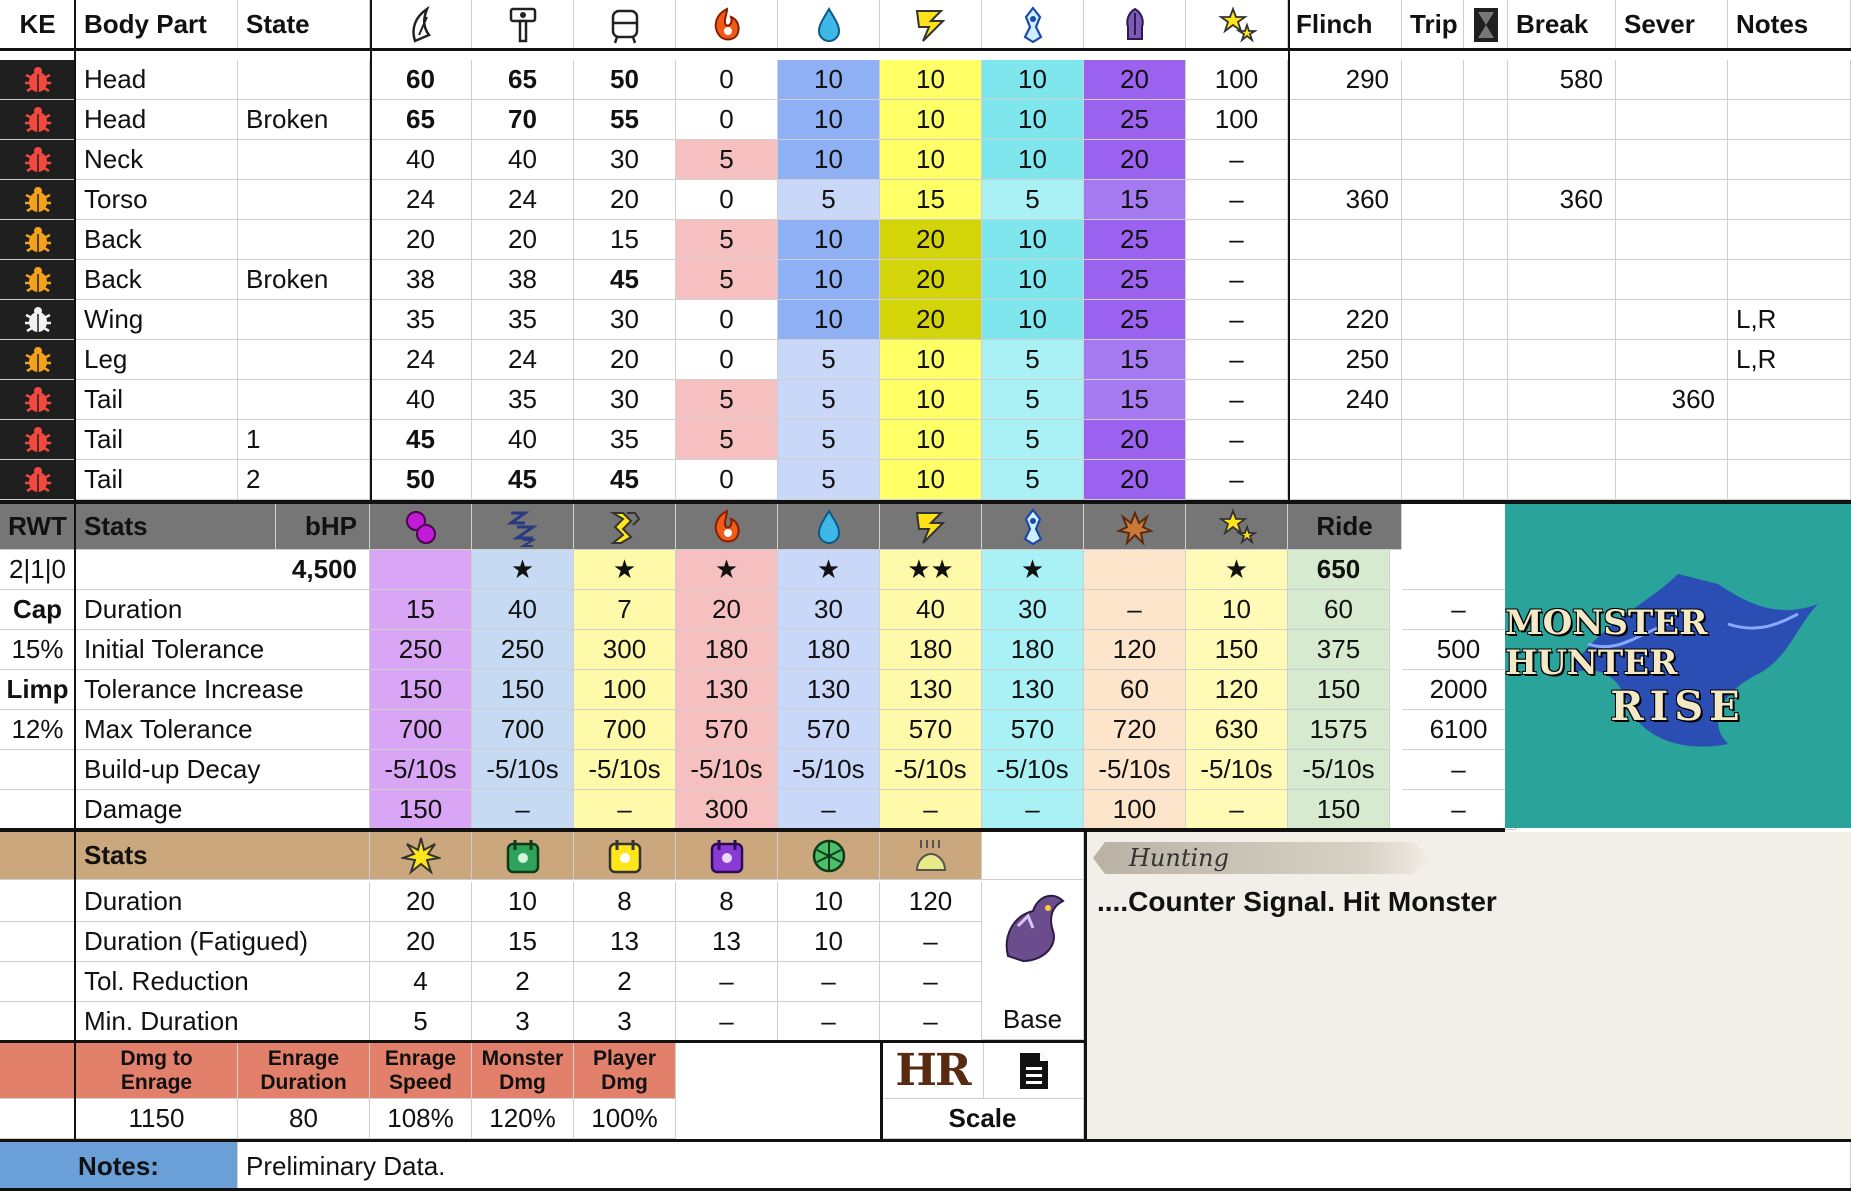 The width and height of the screenshot is (1851, 1191). I want to click on fire-icon, so click(727, 527).